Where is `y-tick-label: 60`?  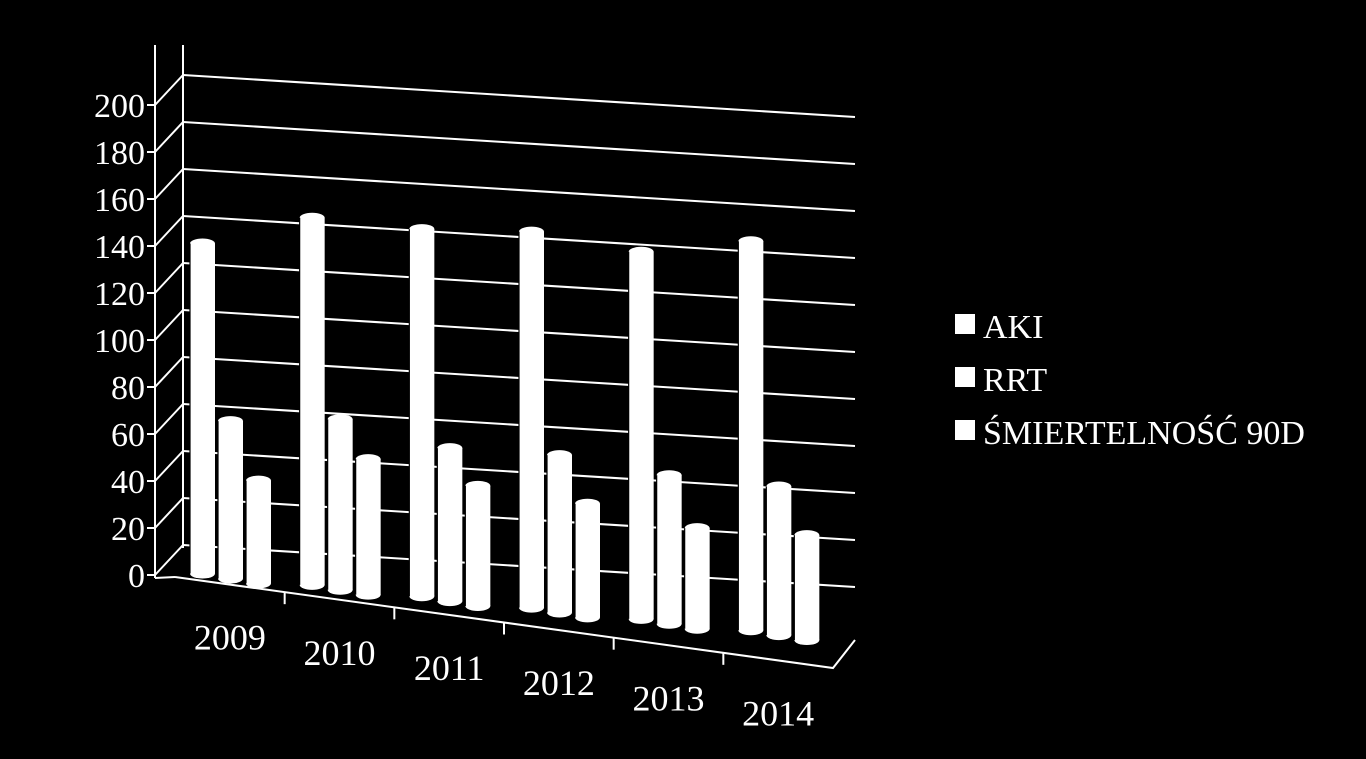
y-tick-label: 60 is located at coordinates (128, 435).